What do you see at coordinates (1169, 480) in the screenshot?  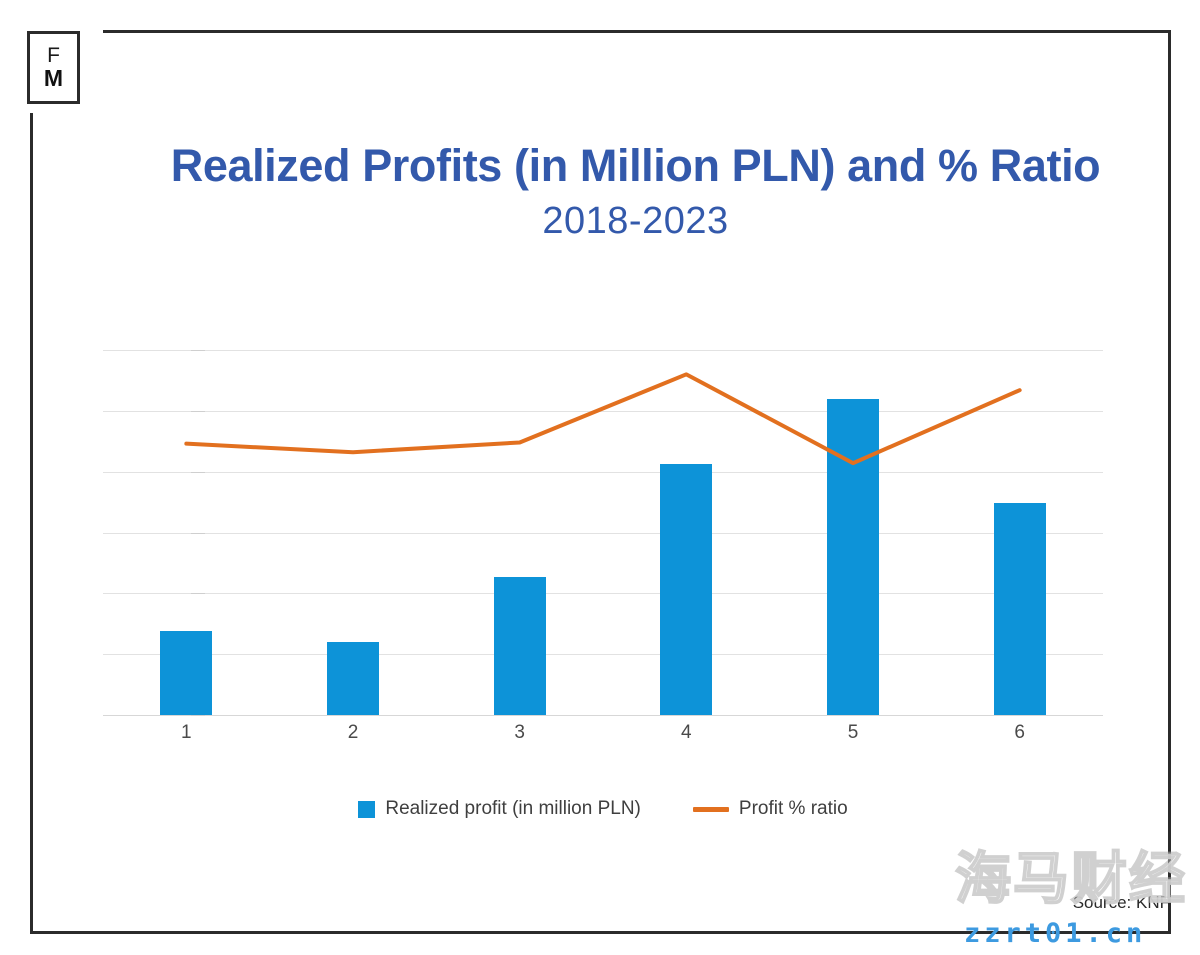 I see `frame-border-right` at bounding box center [1169, 480].